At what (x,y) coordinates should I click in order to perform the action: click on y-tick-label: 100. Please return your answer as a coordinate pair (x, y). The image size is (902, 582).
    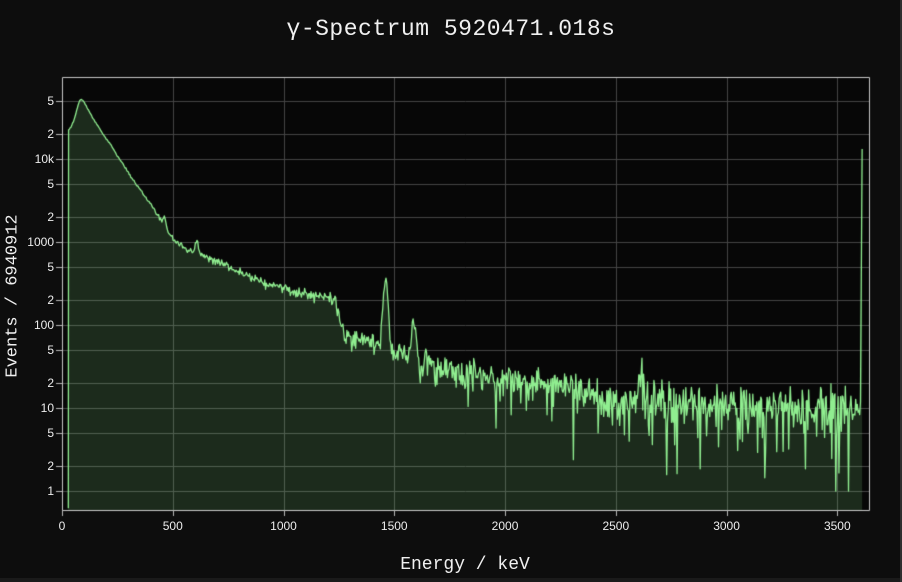
    Looking at the image, I should click on (43, 324).